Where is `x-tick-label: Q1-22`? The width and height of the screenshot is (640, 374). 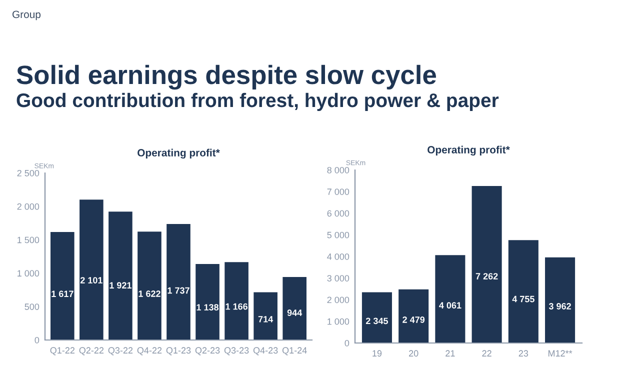 x-tick-label: Q1-22 is located at coordinates (62, 351).